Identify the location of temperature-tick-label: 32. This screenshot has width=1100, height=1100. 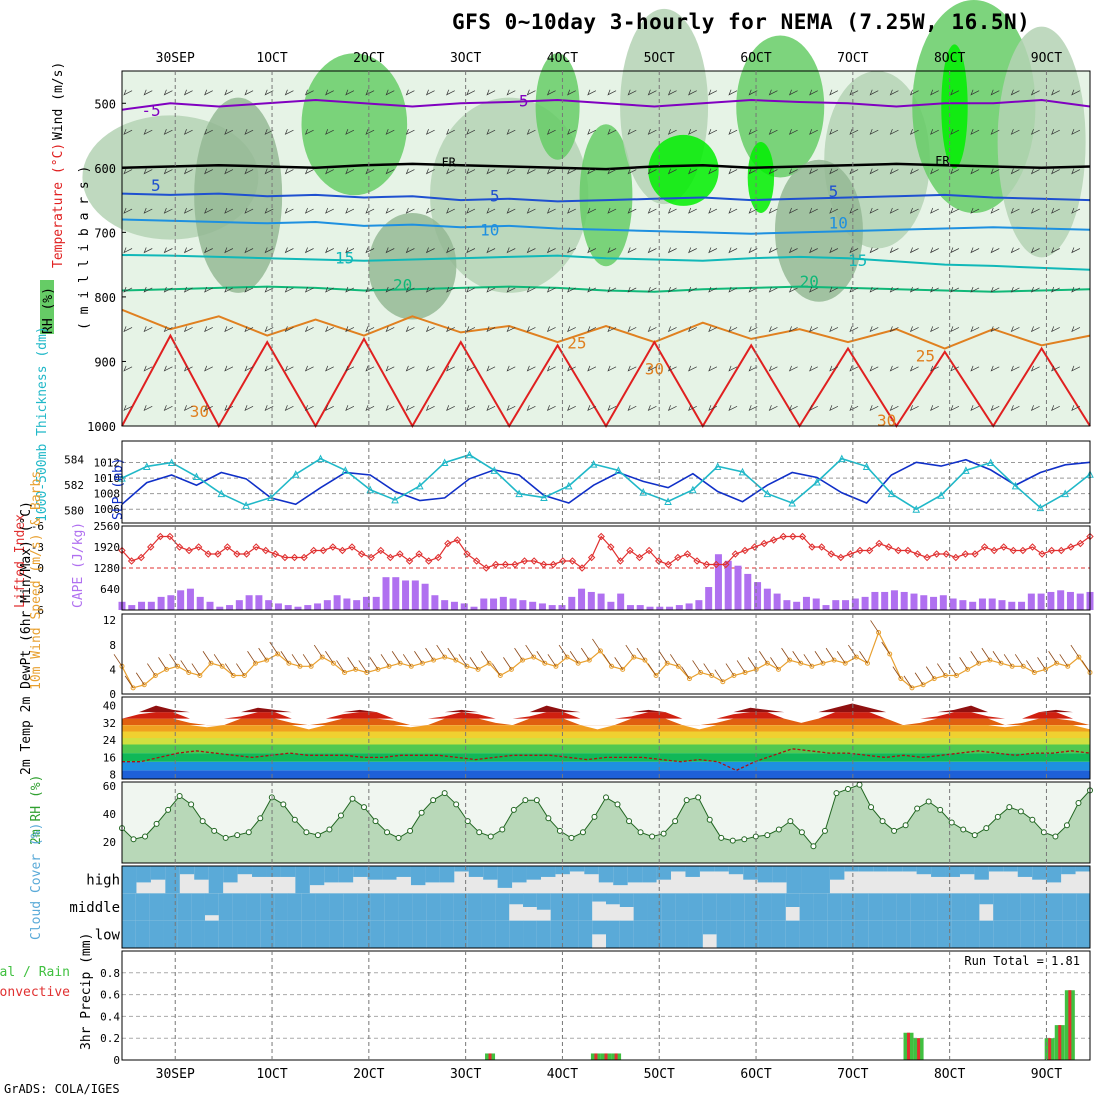
(109, 723).